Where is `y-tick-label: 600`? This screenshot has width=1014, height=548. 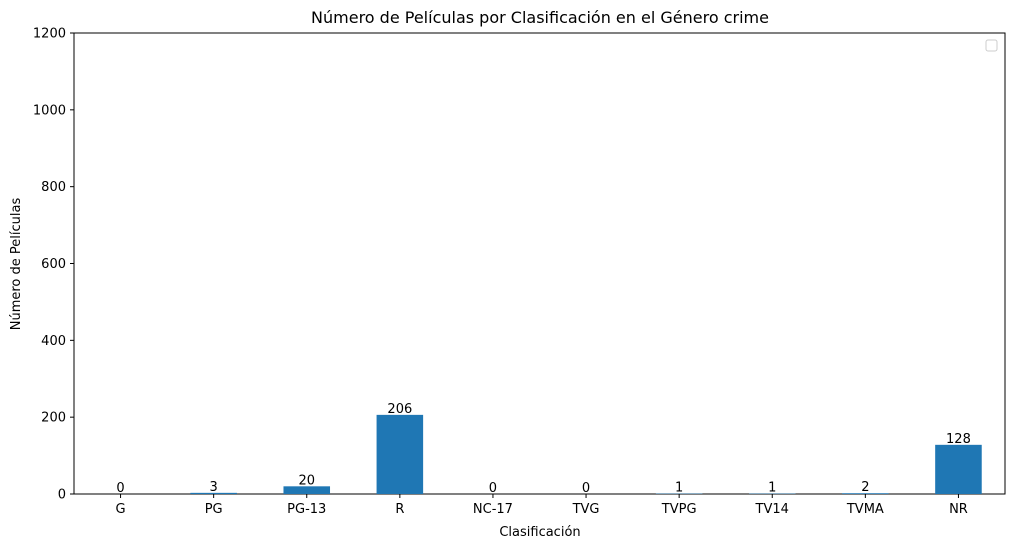 y-tick-label: 600 is located at coordinates (53, 264).